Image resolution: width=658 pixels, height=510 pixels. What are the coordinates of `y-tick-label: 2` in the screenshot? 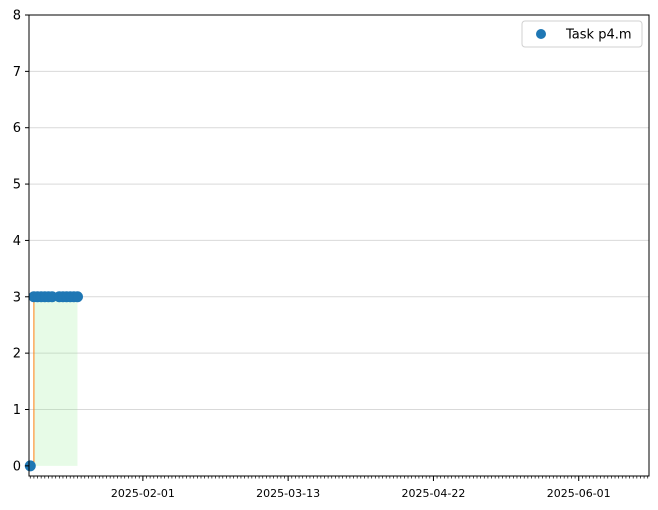 It's located at (17, 354).